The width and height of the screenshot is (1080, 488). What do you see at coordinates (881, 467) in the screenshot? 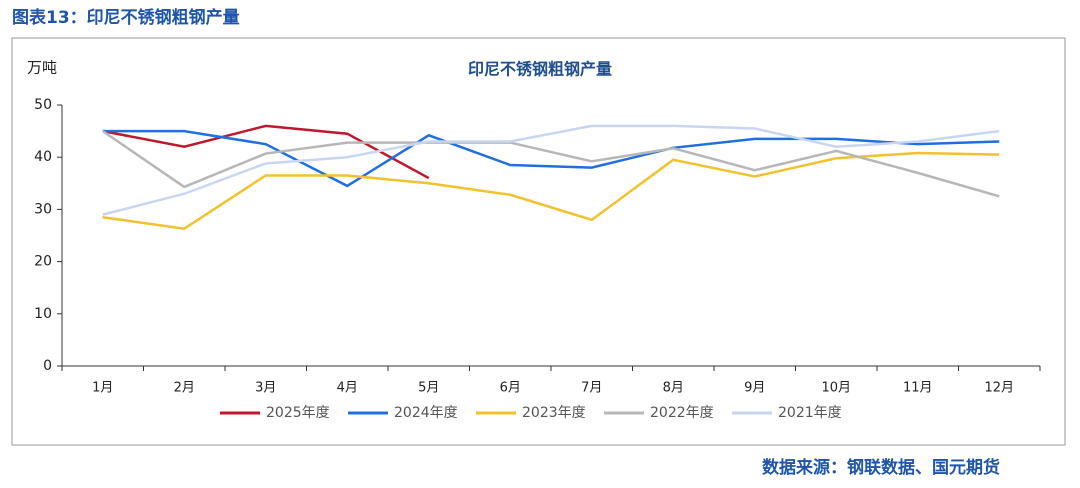
I see `source-note: 数据来源：钢联数据、国元期货` at bounding box center [881, 467].